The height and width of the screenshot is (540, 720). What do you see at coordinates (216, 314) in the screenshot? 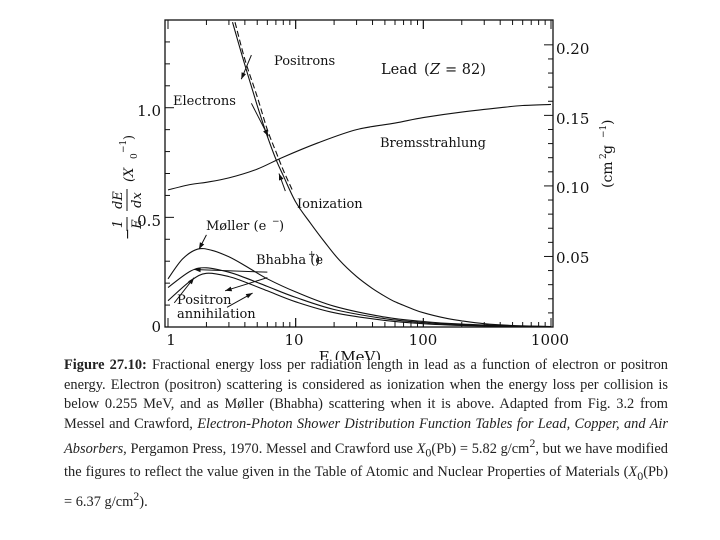
I see `label-annihilation: annihilation` at bounding box center [216, 314].